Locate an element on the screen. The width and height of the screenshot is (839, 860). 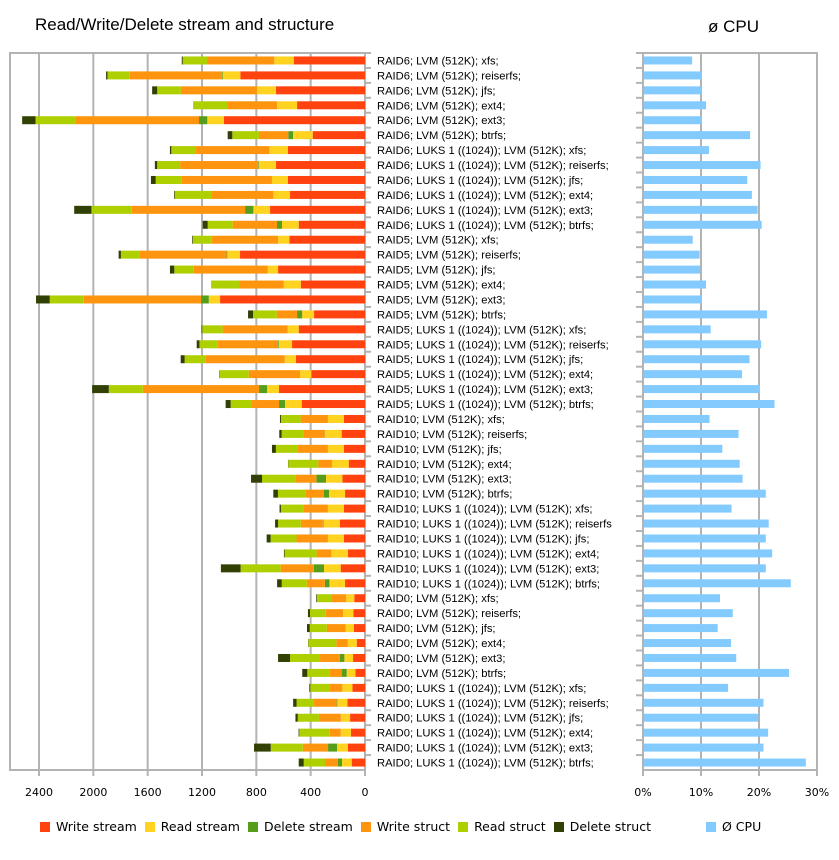
legend-right: Ø CPU is located at coordinates (737, 826).